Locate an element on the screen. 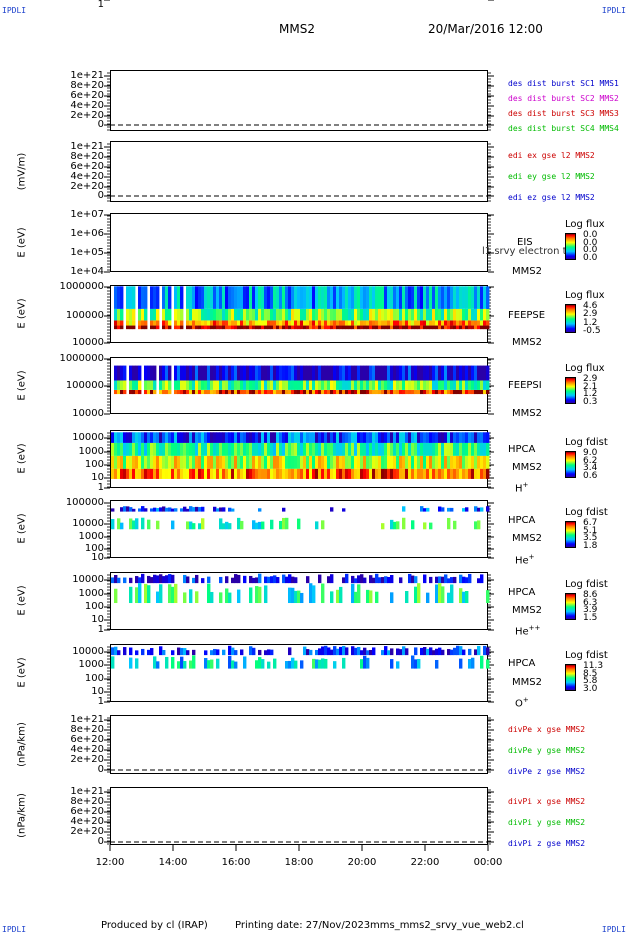  panel-p8-spectrogram is located at coordinates (300, 588).